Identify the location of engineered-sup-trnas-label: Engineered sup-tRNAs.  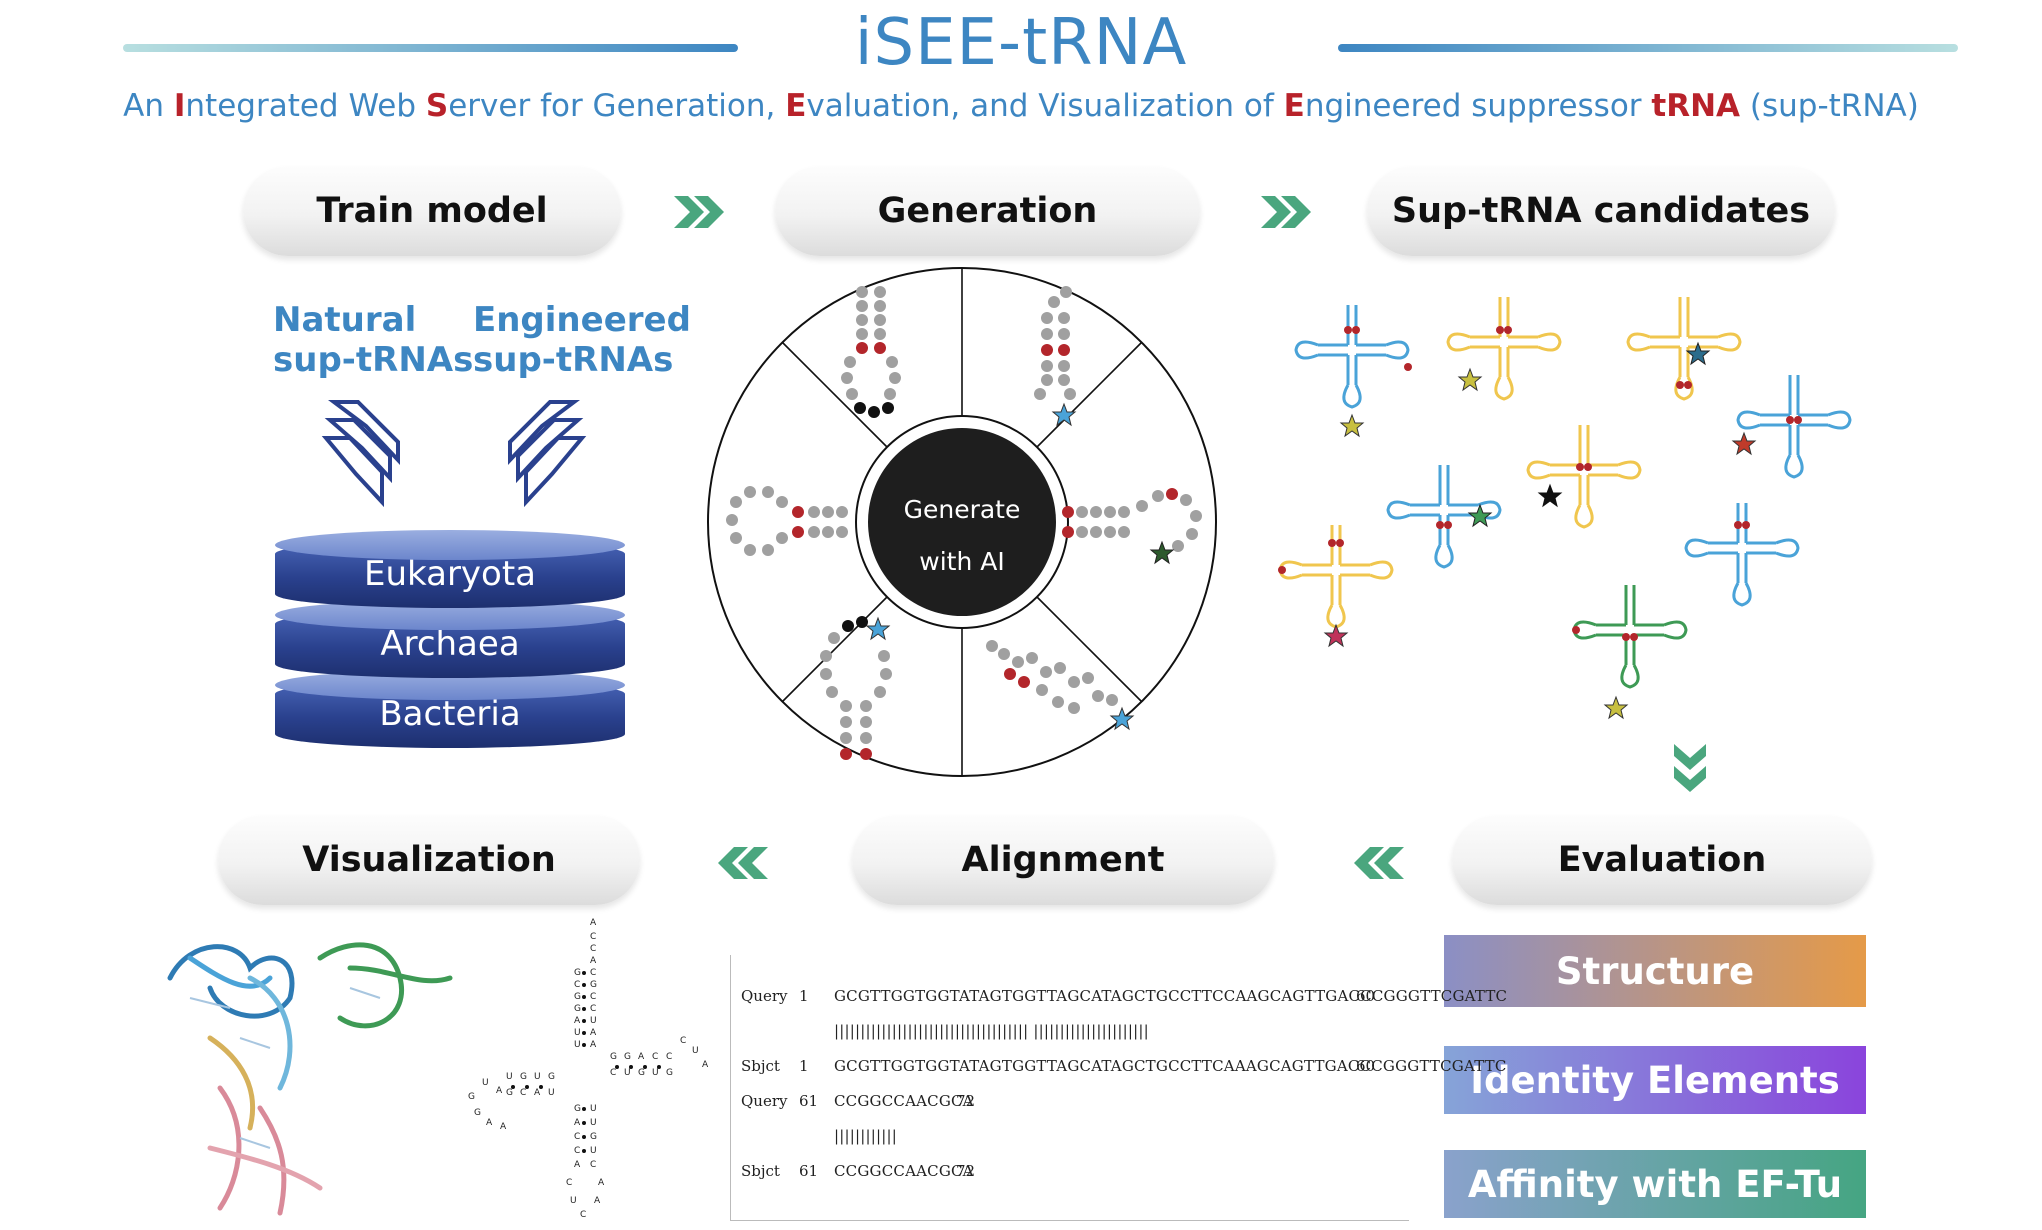
(582, 340).